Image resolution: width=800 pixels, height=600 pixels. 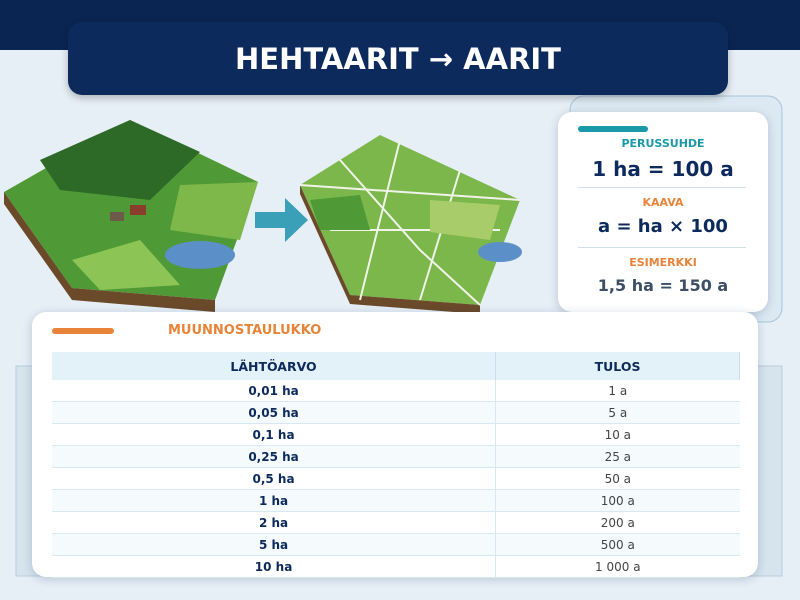 What do you see at coordinates (617, 391) in the screenshot?
I see `table-cell: 1 a` at bounding box center [617, 391].